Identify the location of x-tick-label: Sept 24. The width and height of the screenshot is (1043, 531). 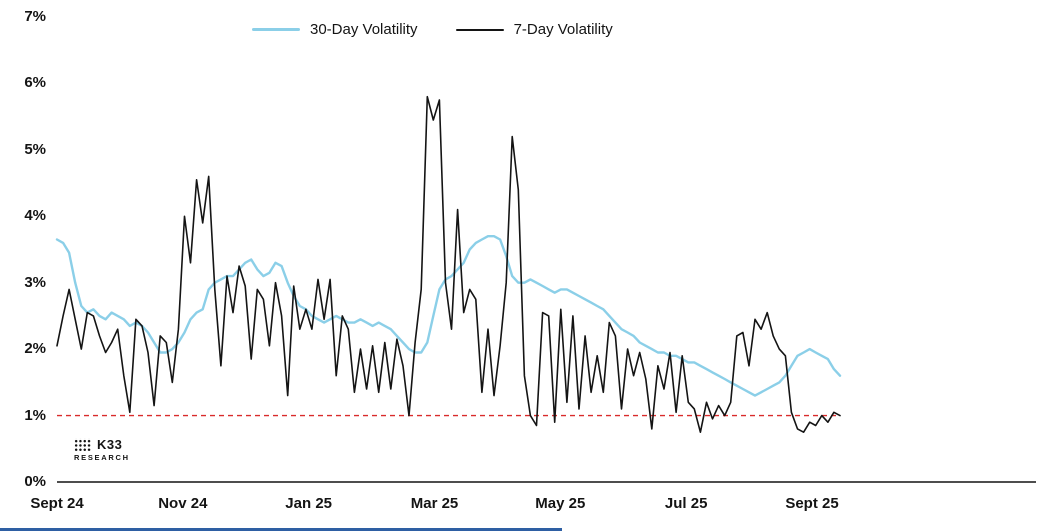
(57, 503).